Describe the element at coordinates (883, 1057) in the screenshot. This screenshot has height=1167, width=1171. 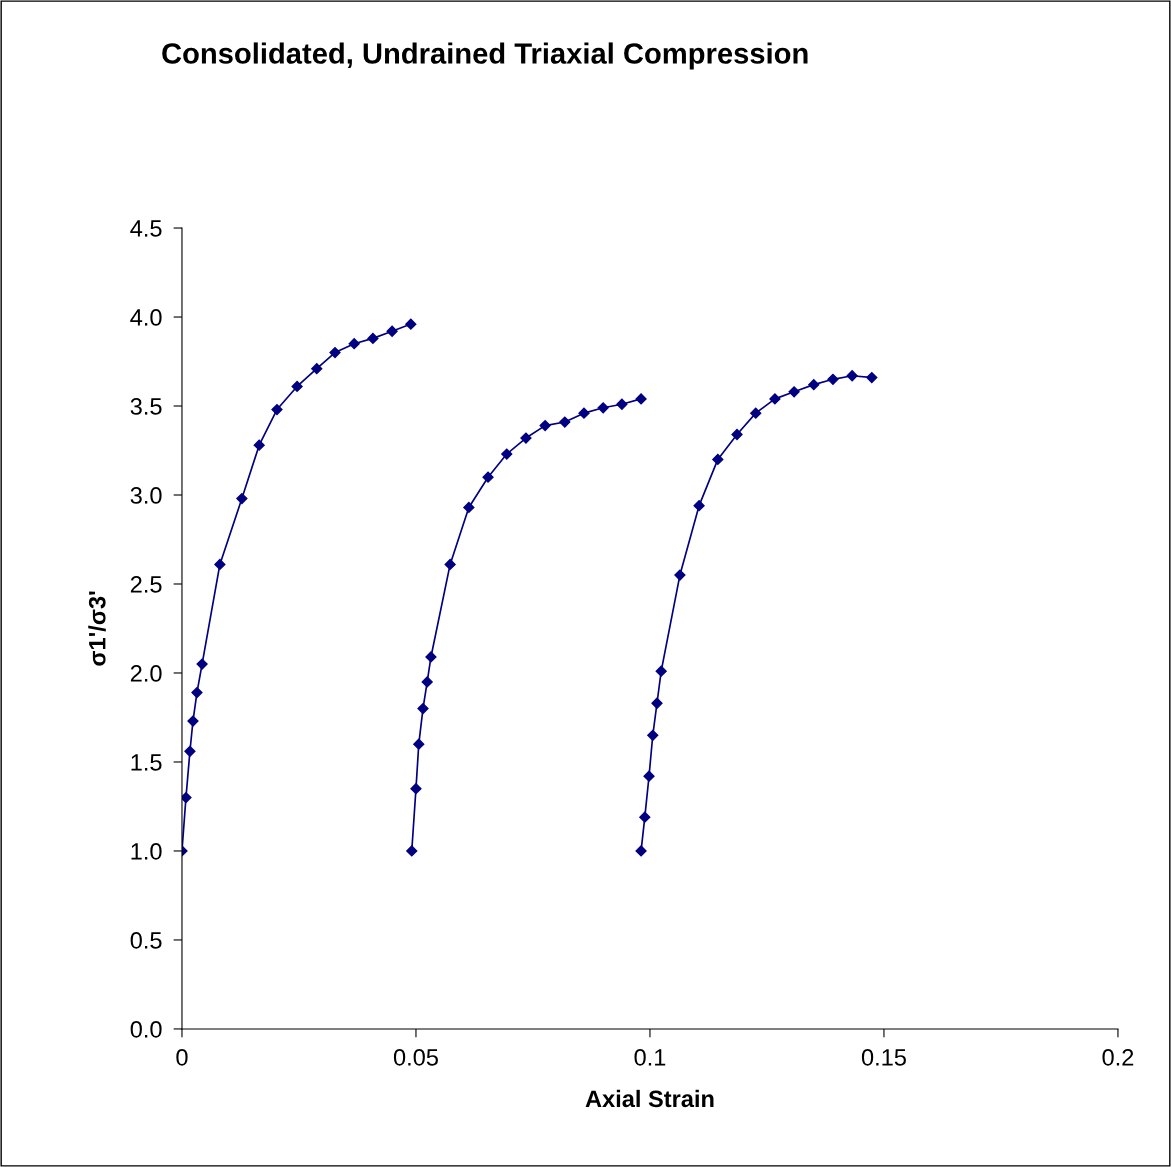
I see `x-tick-label: 0.15` at that location.